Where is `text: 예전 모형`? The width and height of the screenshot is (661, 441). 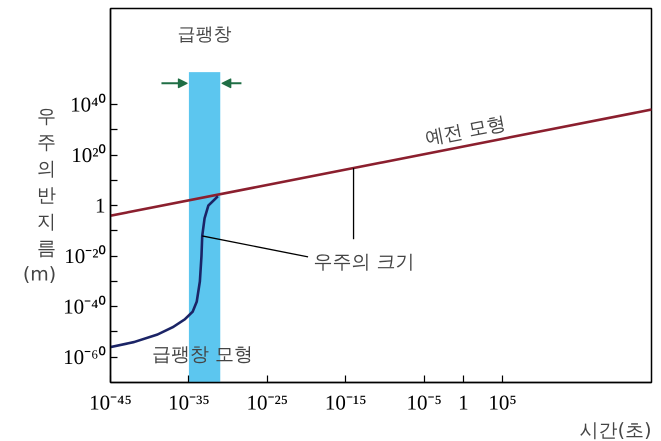
text: 예전 모형 is located at coordinates (465, 131).